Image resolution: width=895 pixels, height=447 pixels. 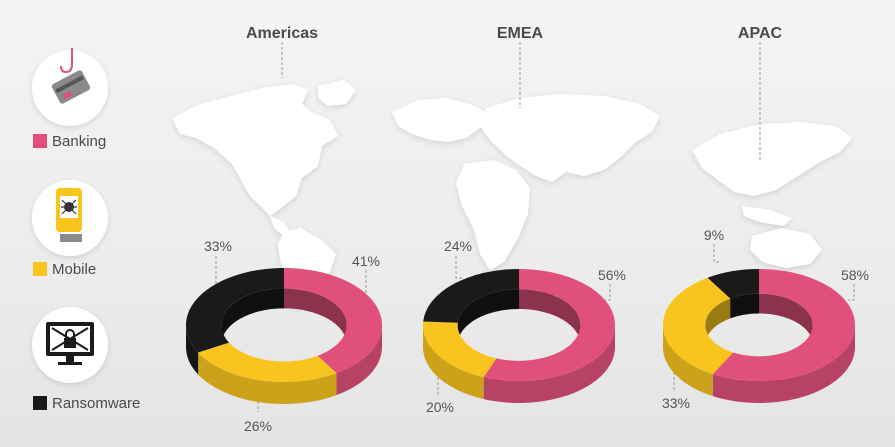 What do you see at coordinates (280, 226) in the screenshot?
I see `central-america-landmass` at bounding box center [280, 226].